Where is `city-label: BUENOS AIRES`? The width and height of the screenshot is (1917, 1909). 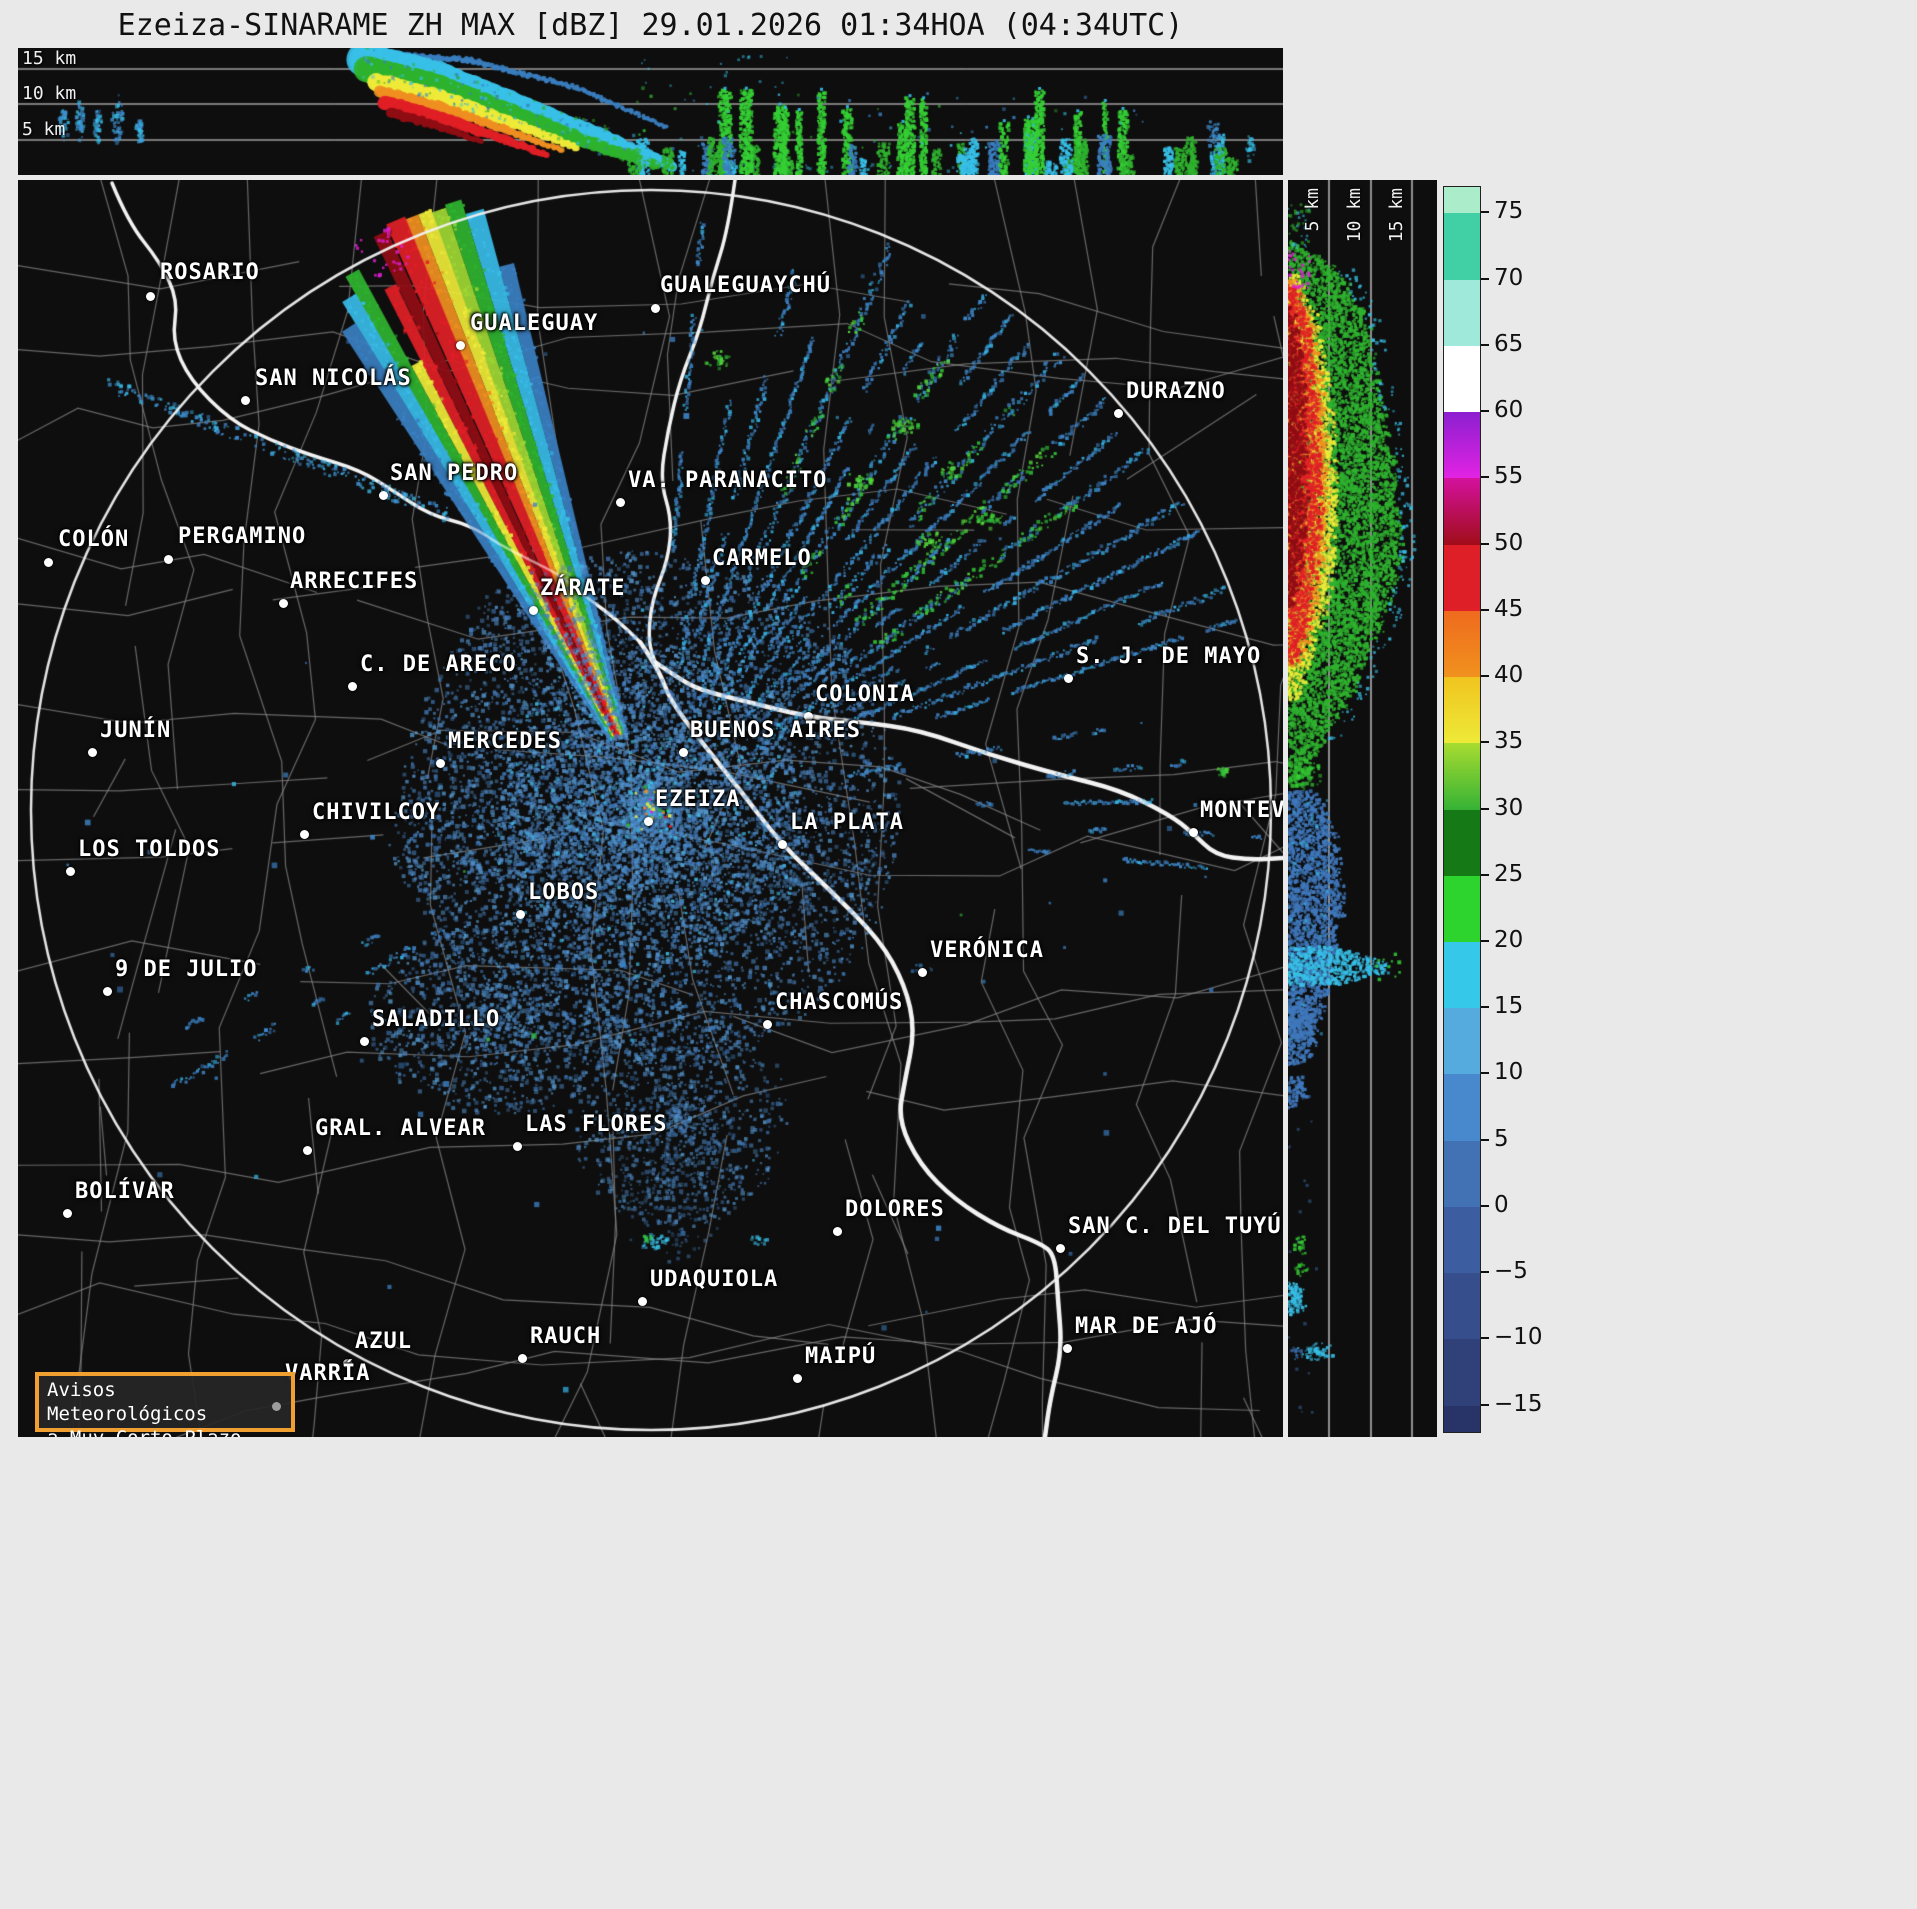 city-label: BUENOS AIRES is located at coordinates (775, 730).